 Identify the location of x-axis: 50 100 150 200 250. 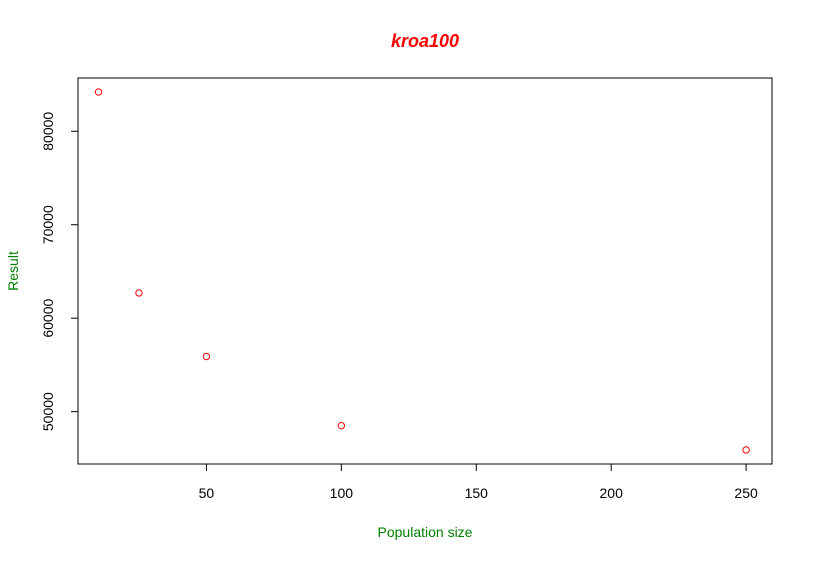
(478, 482).